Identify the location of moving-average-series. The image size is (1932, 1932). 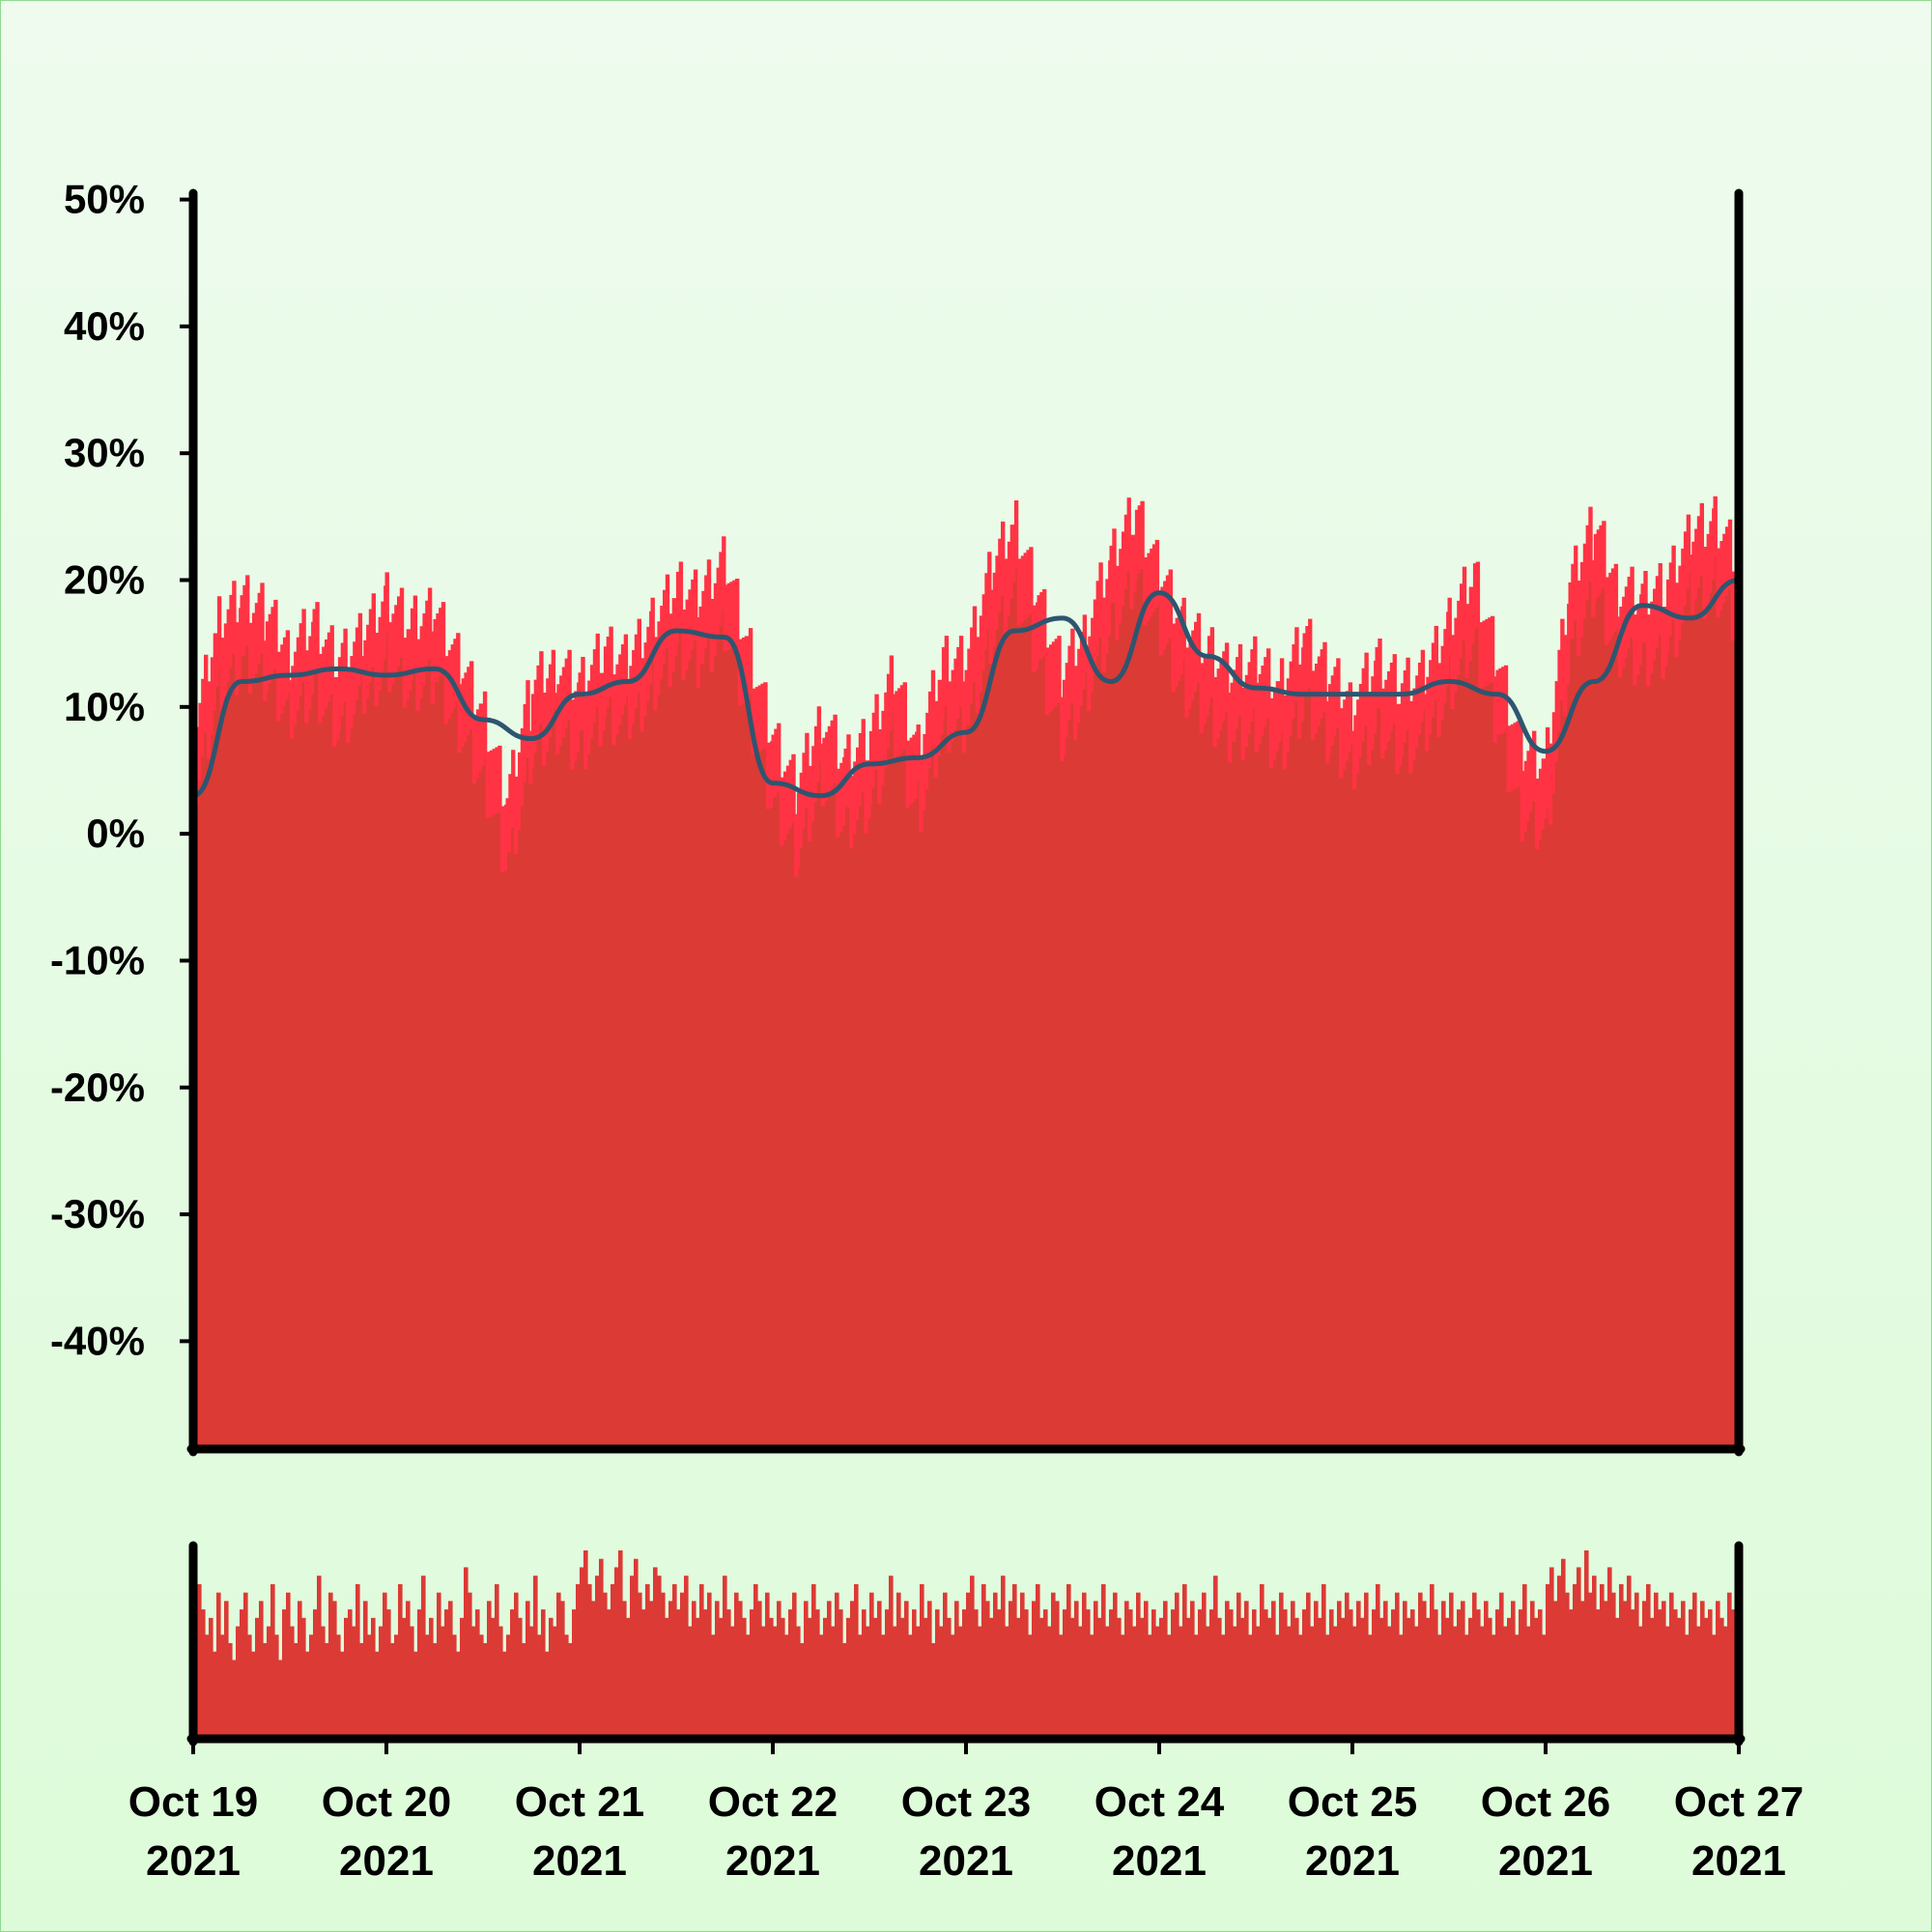
(966, 688).